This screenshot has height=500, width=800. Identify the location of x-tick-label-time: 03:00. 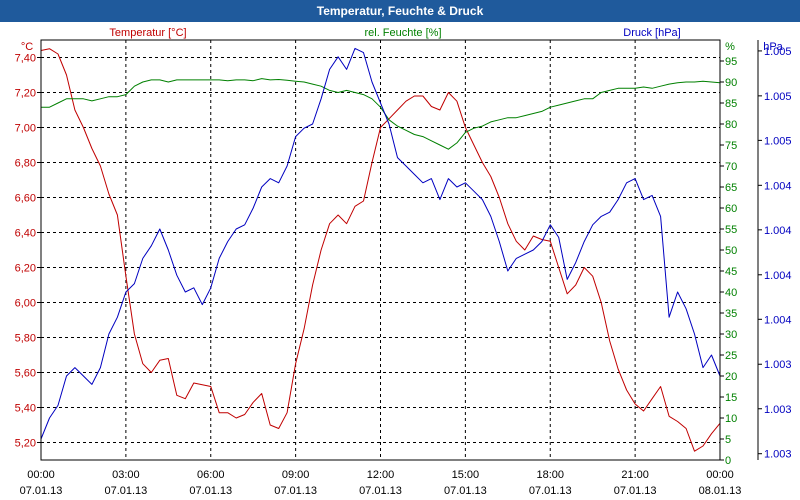
(126, 475).